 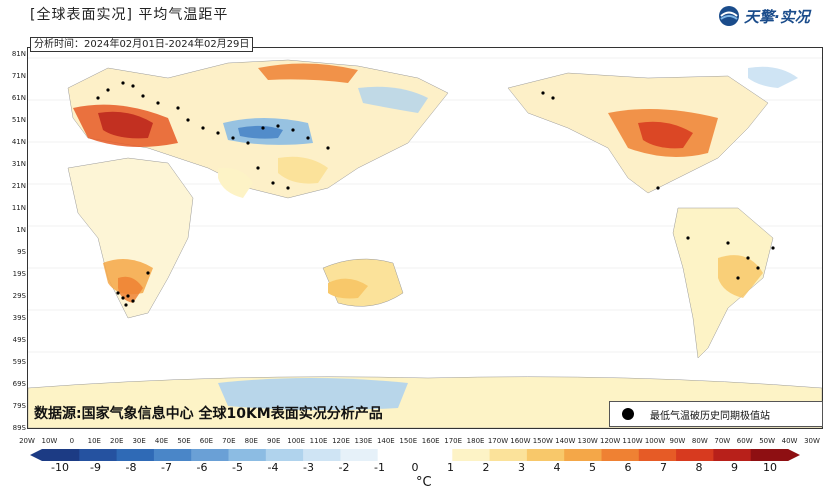 What do you see at coordinates (202, 467) in the screenshot?
I see `colorbar-tick-label: -6` at bounding box center [202, 467].